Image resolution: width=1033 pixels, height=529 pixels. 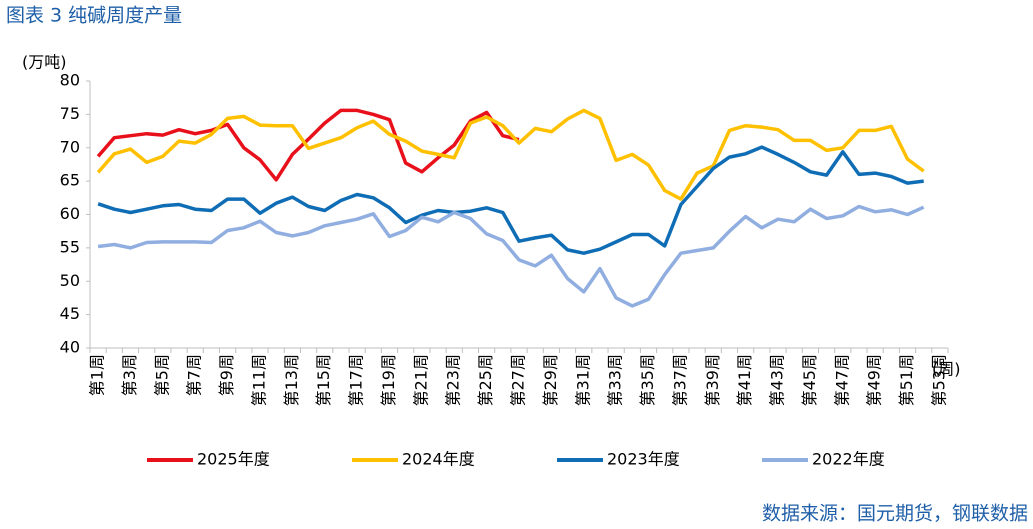 I want to click on x-tick-label: 第3周, so click(x=129, y=375).